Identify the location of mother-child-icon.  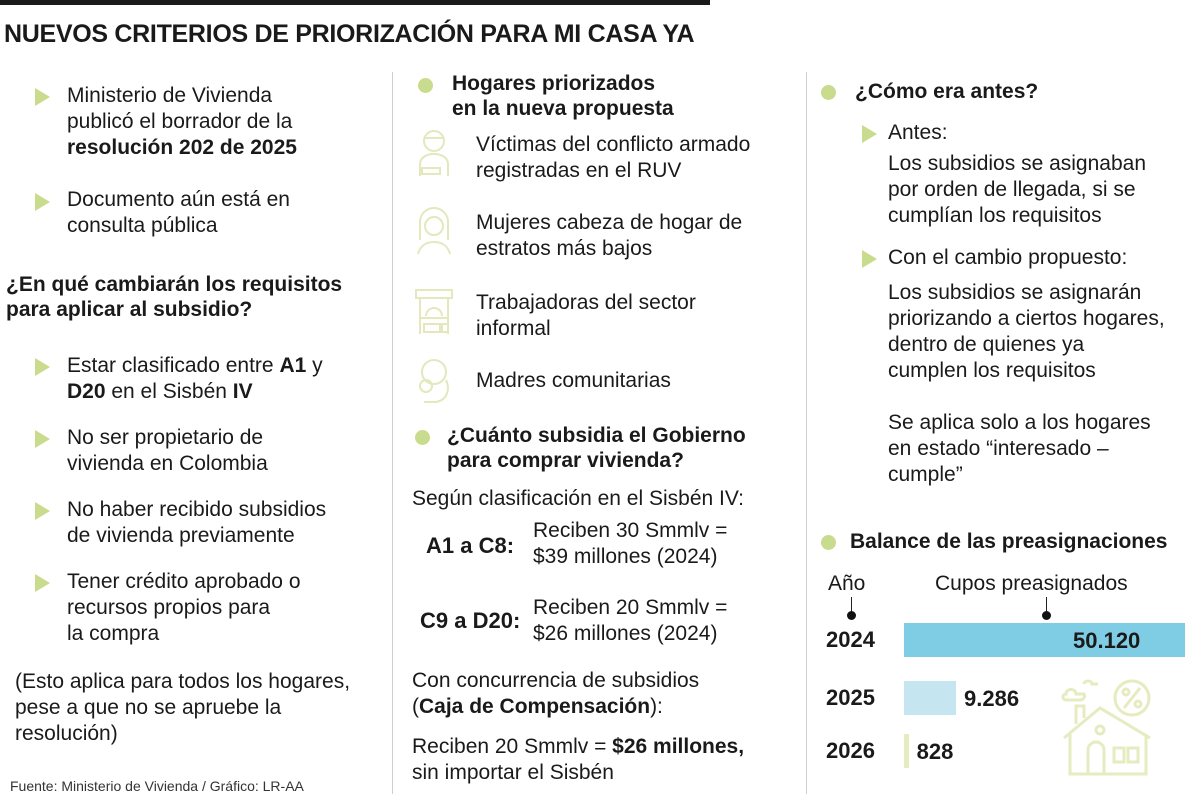
(434, 381).